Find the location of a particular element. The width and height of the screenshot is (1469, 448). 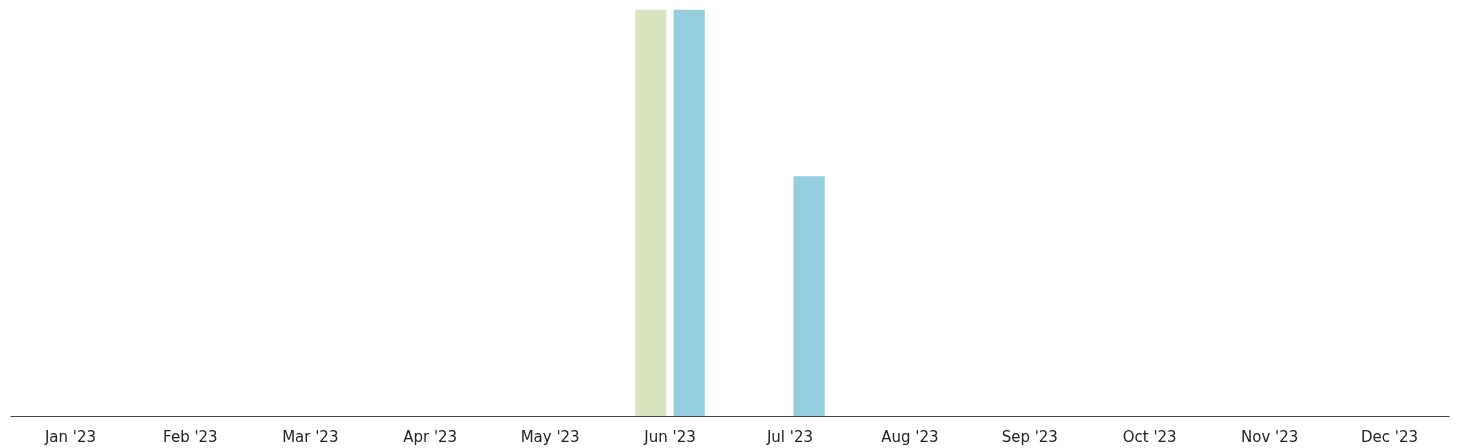

x-tick-label: Sep '23 is located at coordinates (1029, 436).